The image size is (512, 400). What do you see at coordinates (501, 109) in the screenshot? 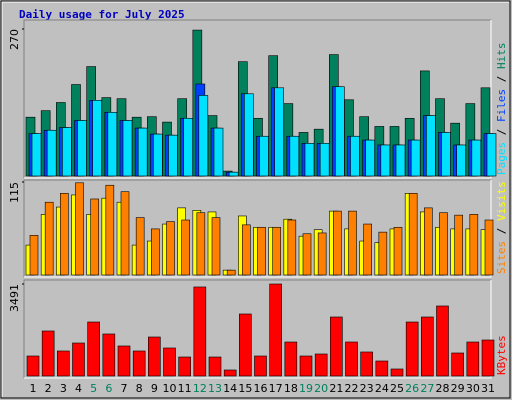
I see `legend: Pages / Files / Hits` at bounding box center [501, 109].